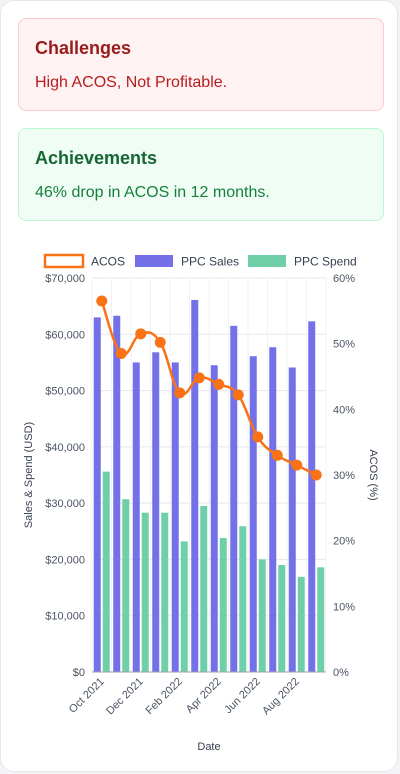 The image size is (400, 774). Describe the element at coordinates (344, 542) in the screenshot. I see `y2-tick-label: 20%` at that location.